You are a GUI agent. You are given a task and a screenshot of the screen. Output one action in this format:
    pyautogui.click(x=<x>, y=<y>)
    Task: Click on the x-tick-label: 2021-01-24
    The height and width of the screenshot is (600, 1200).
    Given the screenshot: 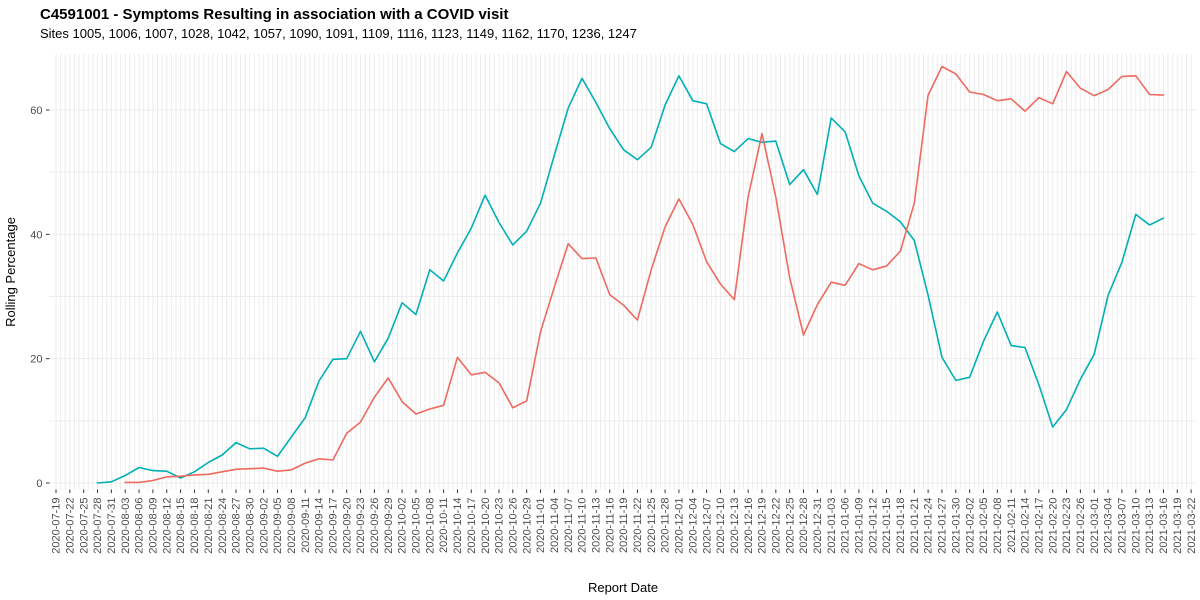 What is the action you would take?
    pyautogui.click(x=929, y=526)
    